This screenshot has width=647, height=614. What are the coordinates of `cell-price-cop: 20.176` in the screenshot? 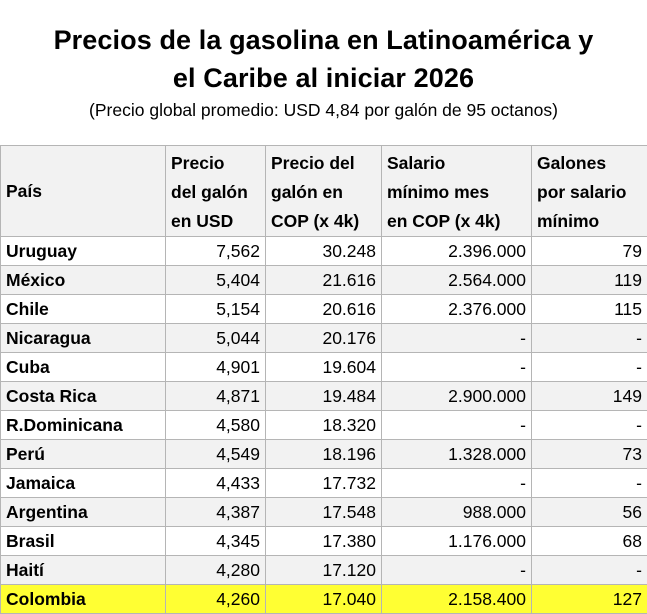 It's located at (324, 338).